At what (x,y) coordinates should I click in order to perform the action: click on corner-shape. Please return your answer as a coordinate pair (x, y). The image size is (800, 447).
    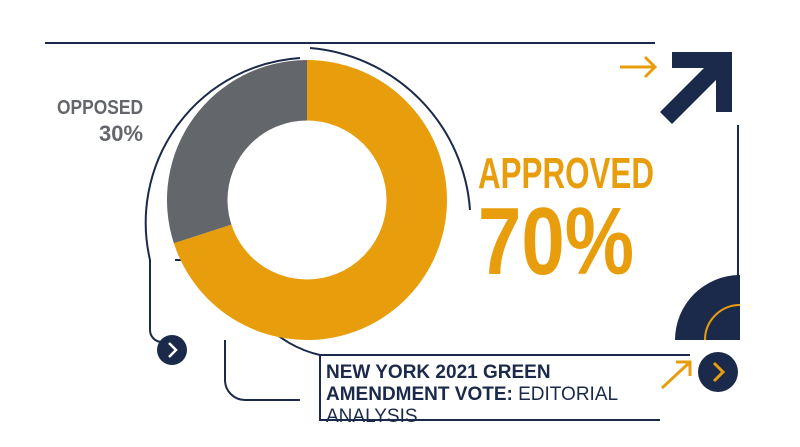
    Looking at the image, I should click on (707, 307).